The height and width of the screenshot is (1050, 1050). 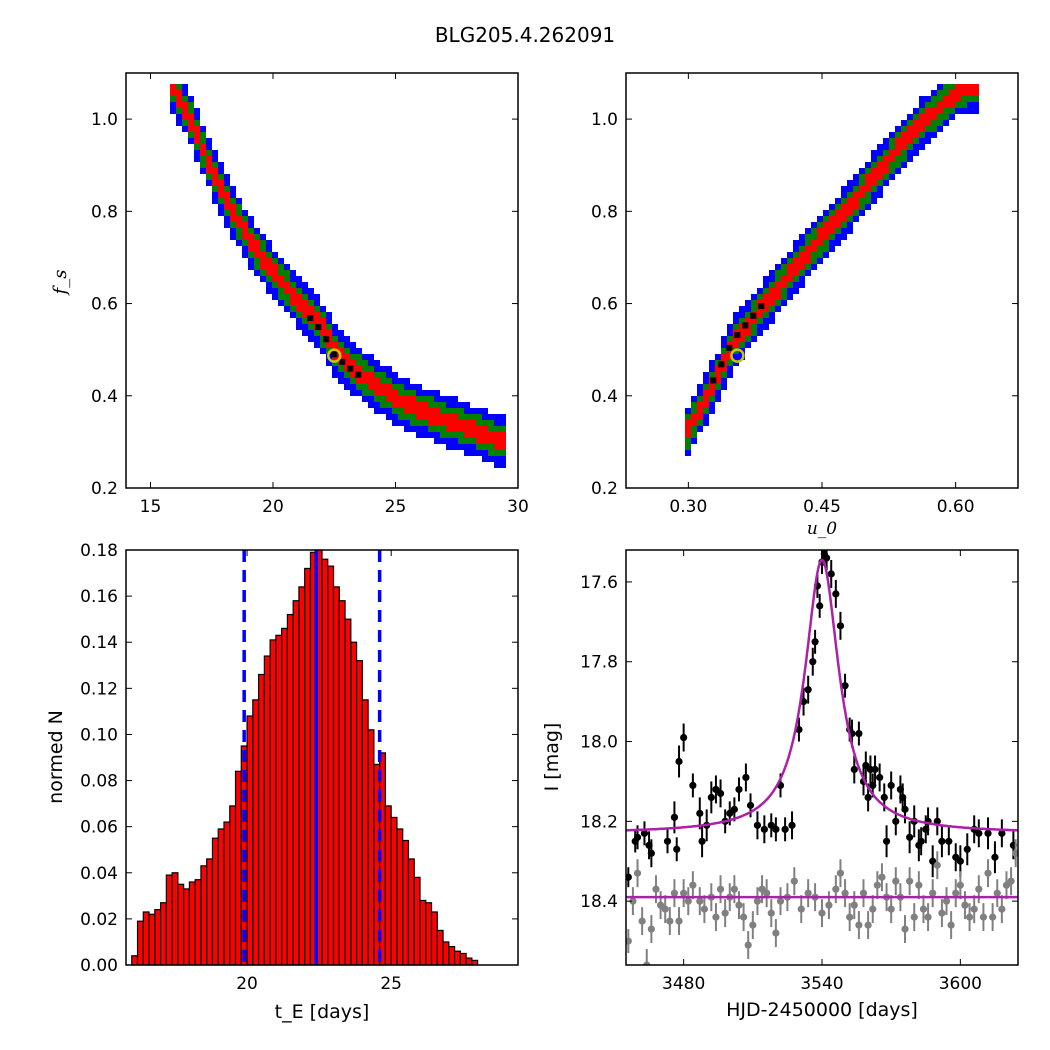 What do you see at coordinates (99, 597) in the screenshot?
I see `y-tick-label: 0.16` at bounding box center [99, 597].